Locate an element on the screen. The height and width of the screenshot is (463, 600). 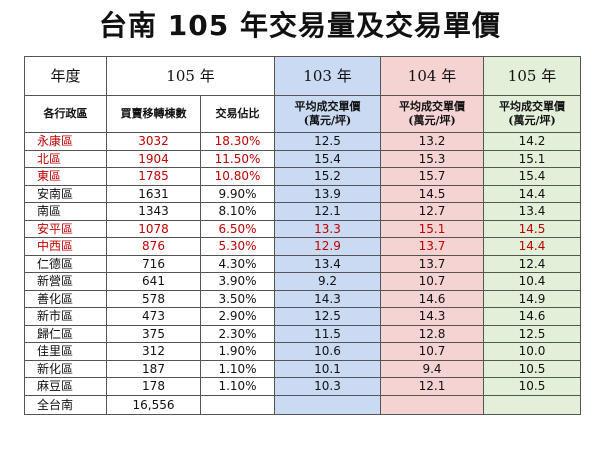
transfers-cell: 1631 is located at coordinates (153, 193).